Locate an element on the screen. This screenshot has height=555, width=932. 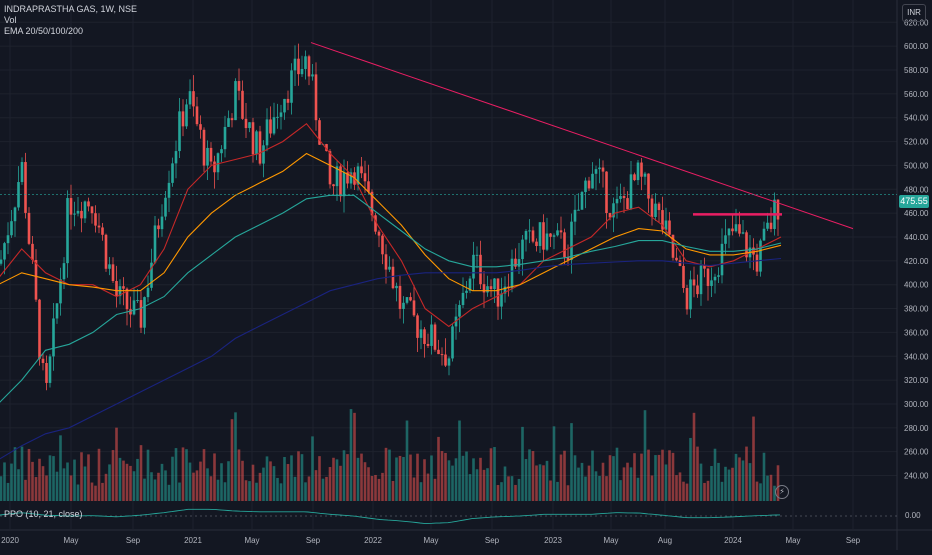
ema-label: EMA 20/50/100/200 is located at coordinates (44, 31).